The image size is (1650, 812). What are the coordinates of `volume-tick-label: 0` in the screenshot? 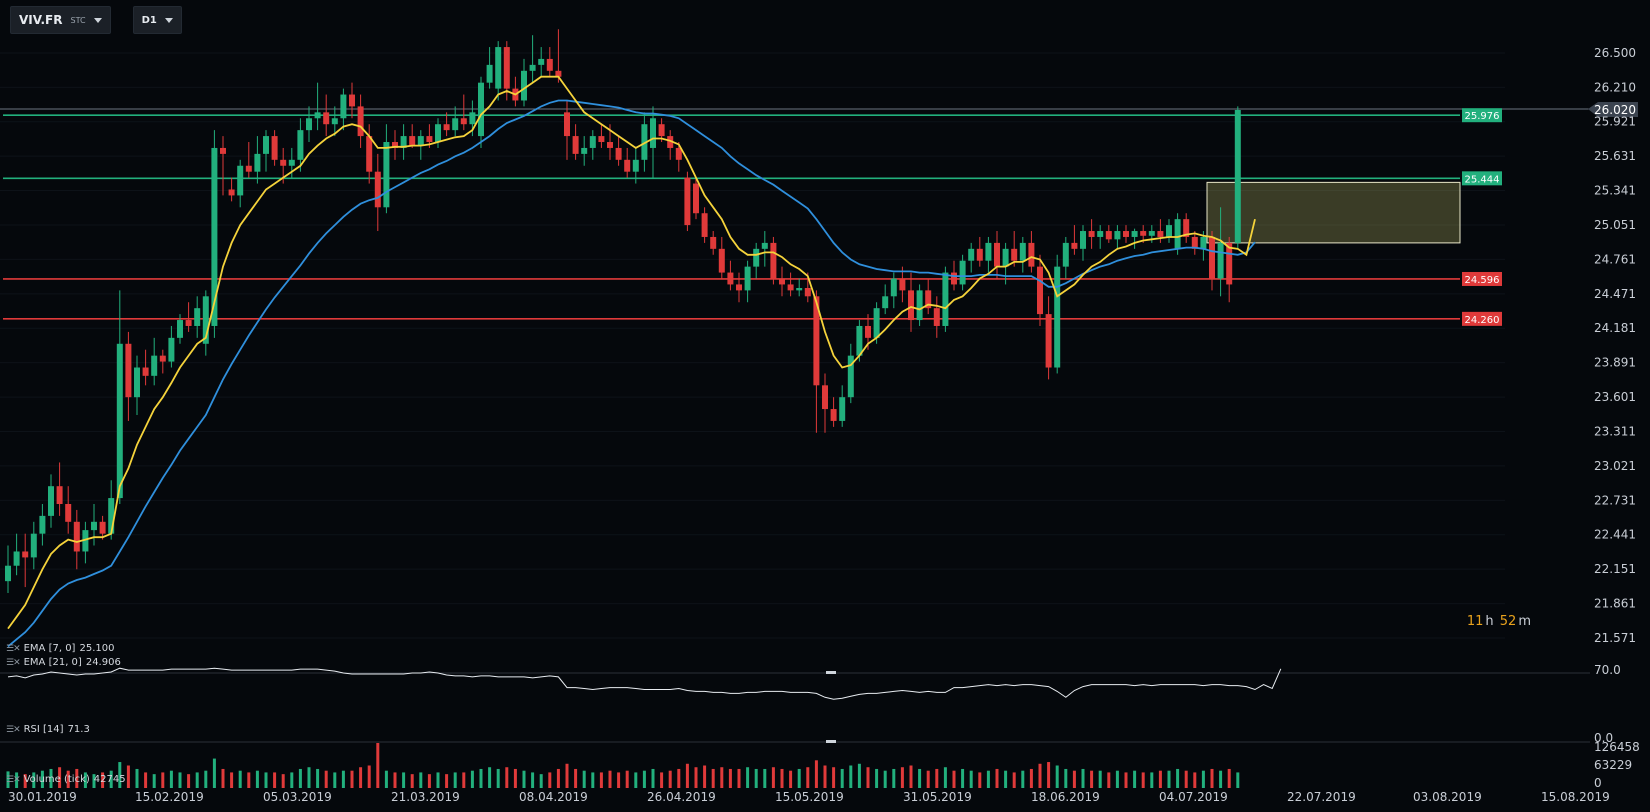 It's located at (1598, 783).